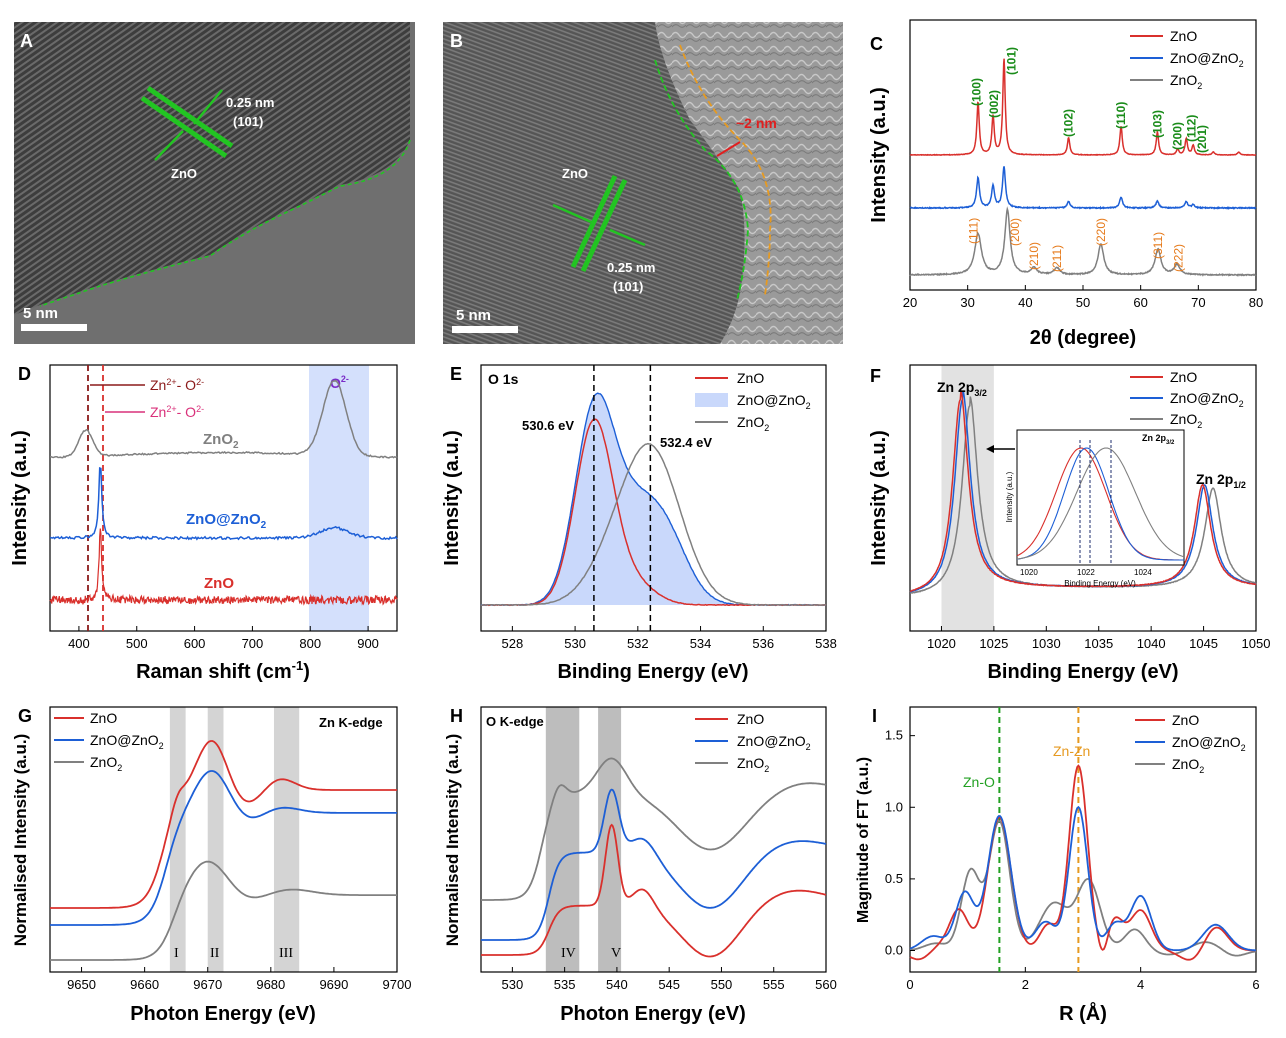 The width and height of the screenshot is (1286, 1038). I want to click on zno-peak-label: (101), so click(1011, 61).